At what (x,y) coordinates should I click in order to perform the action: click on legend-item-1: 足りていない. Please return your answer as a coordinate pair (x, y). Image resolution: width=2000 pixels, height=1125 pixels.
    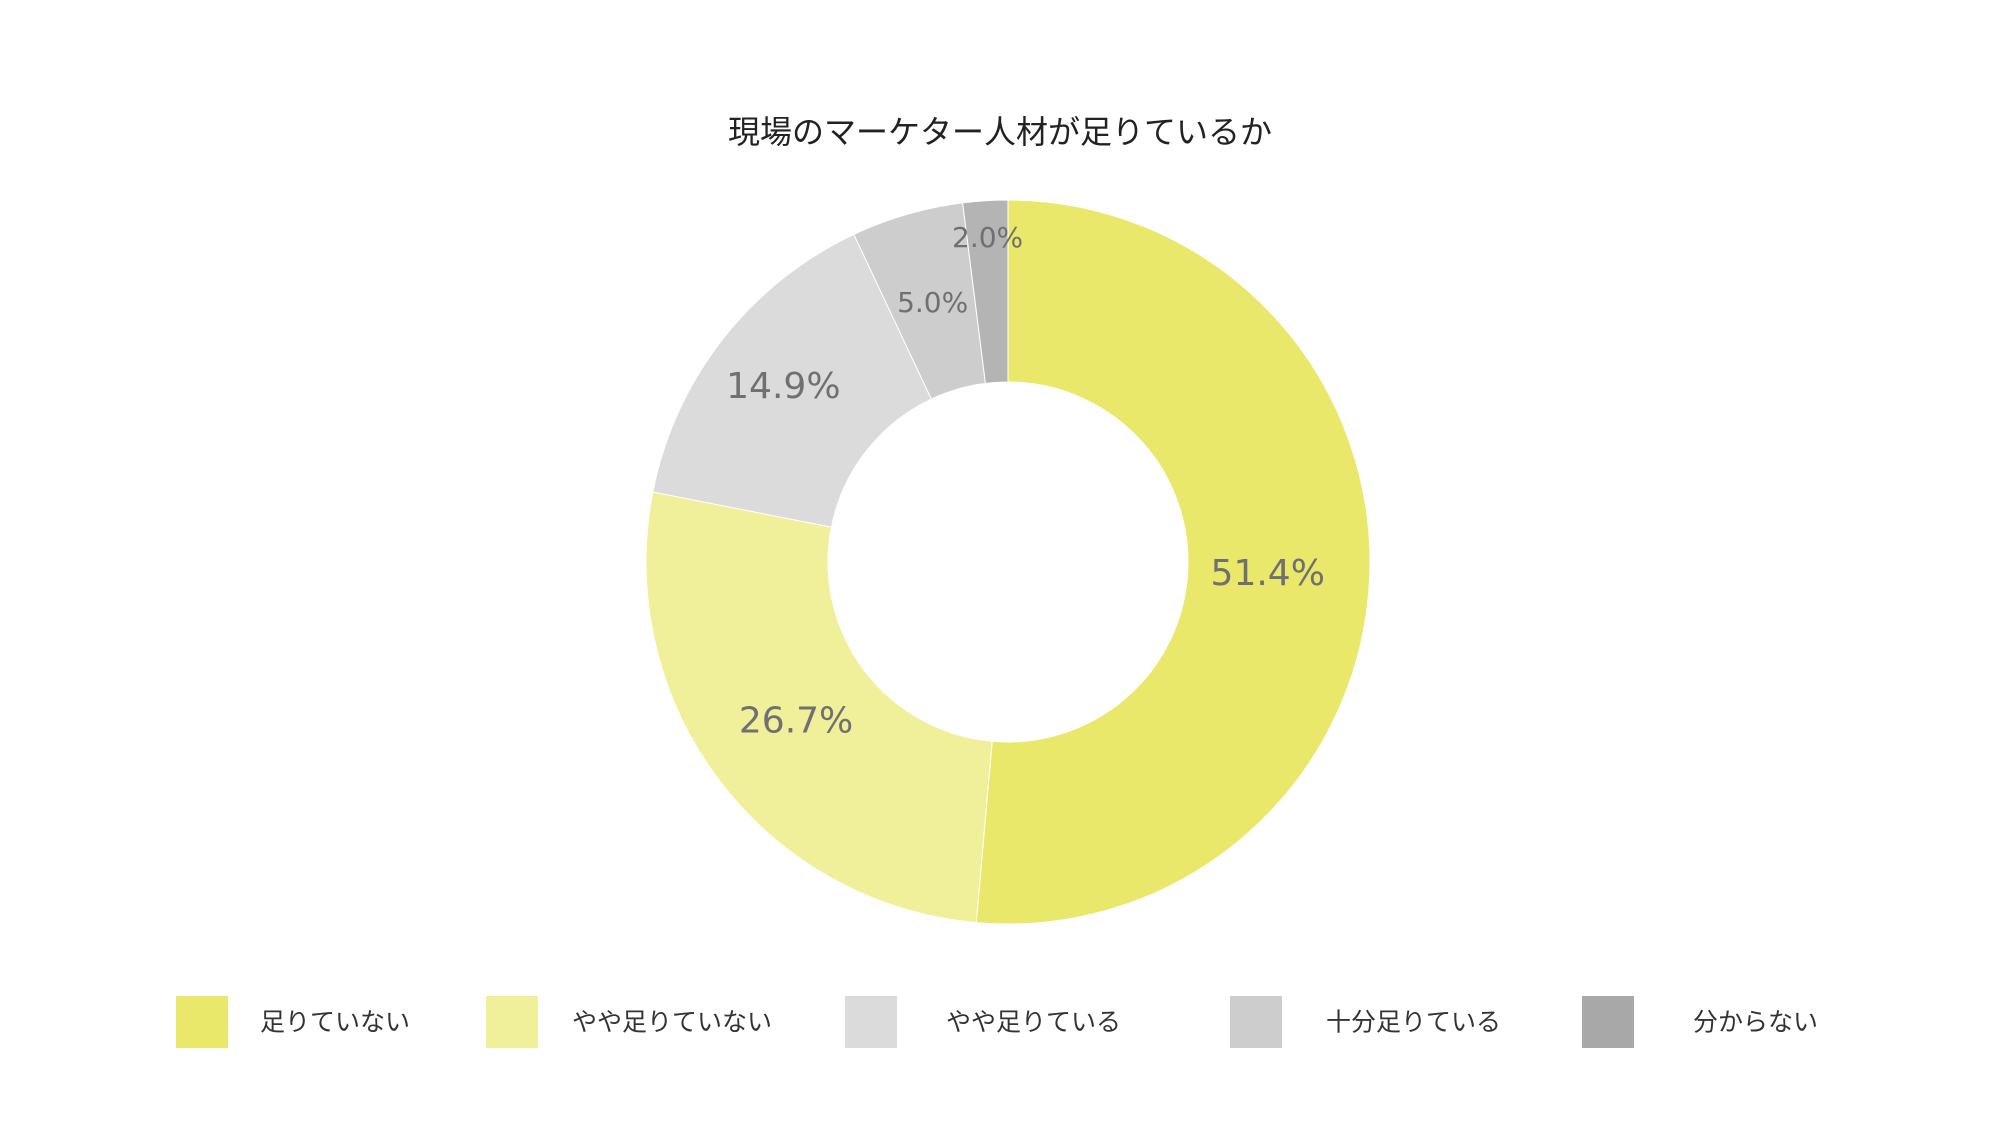
    Looking at the image, I should click on (293, 1022).